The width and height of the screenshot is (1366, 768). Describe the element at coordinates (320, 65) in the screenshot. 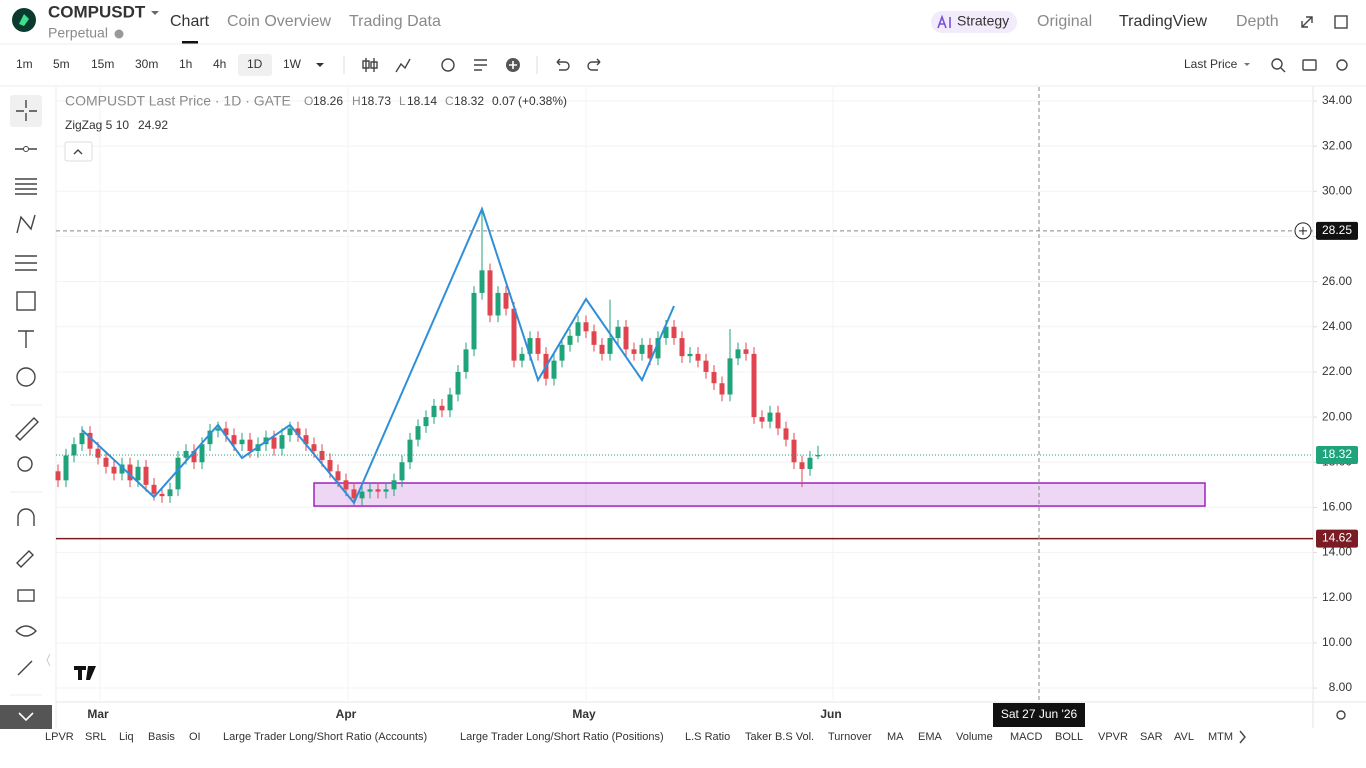

I see `interval-caret` at that location.